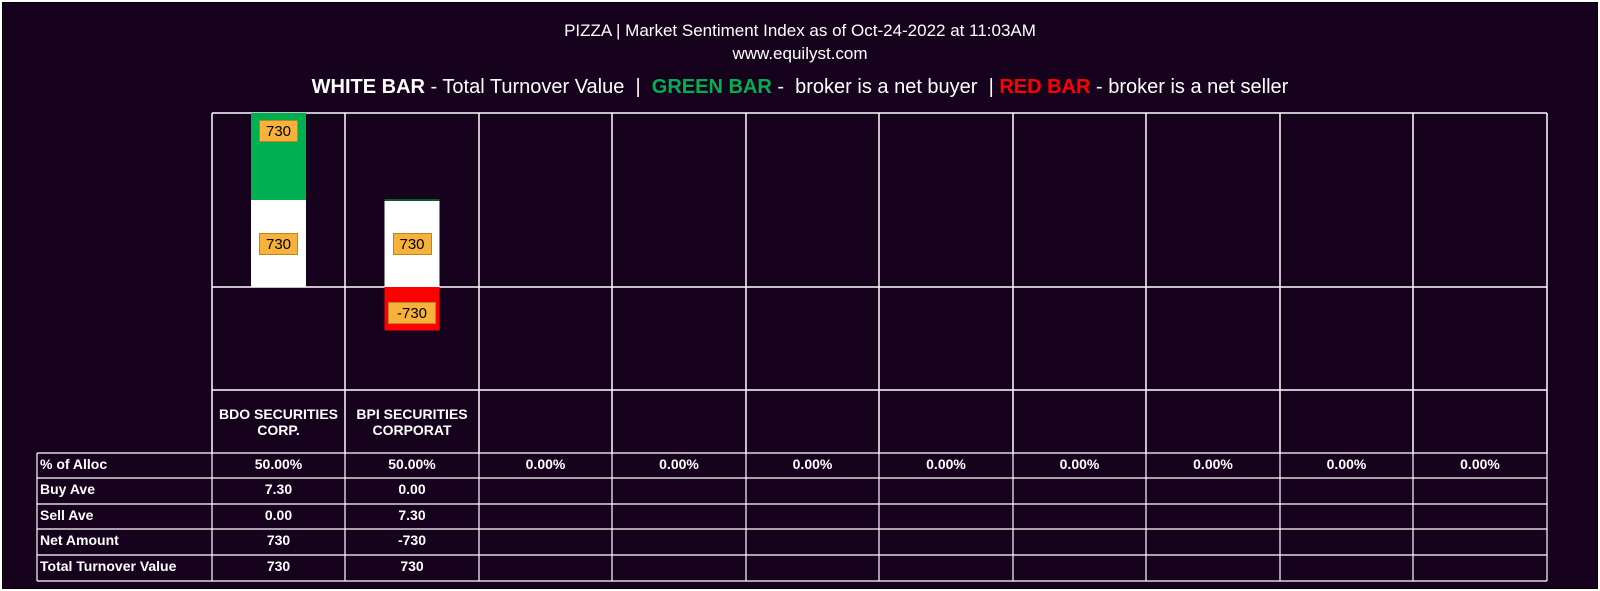 This screenshot has height=591, width=1600. I want to click on table-row-label: % of Alloc, so click(74, 464).